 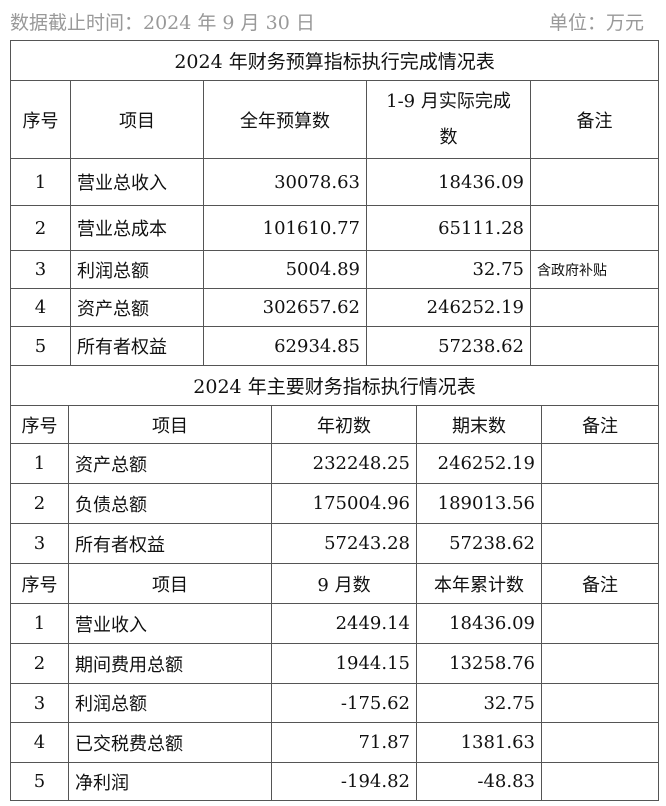 I want to click on value-cell: 1944.15, so click(x=344, y=663).